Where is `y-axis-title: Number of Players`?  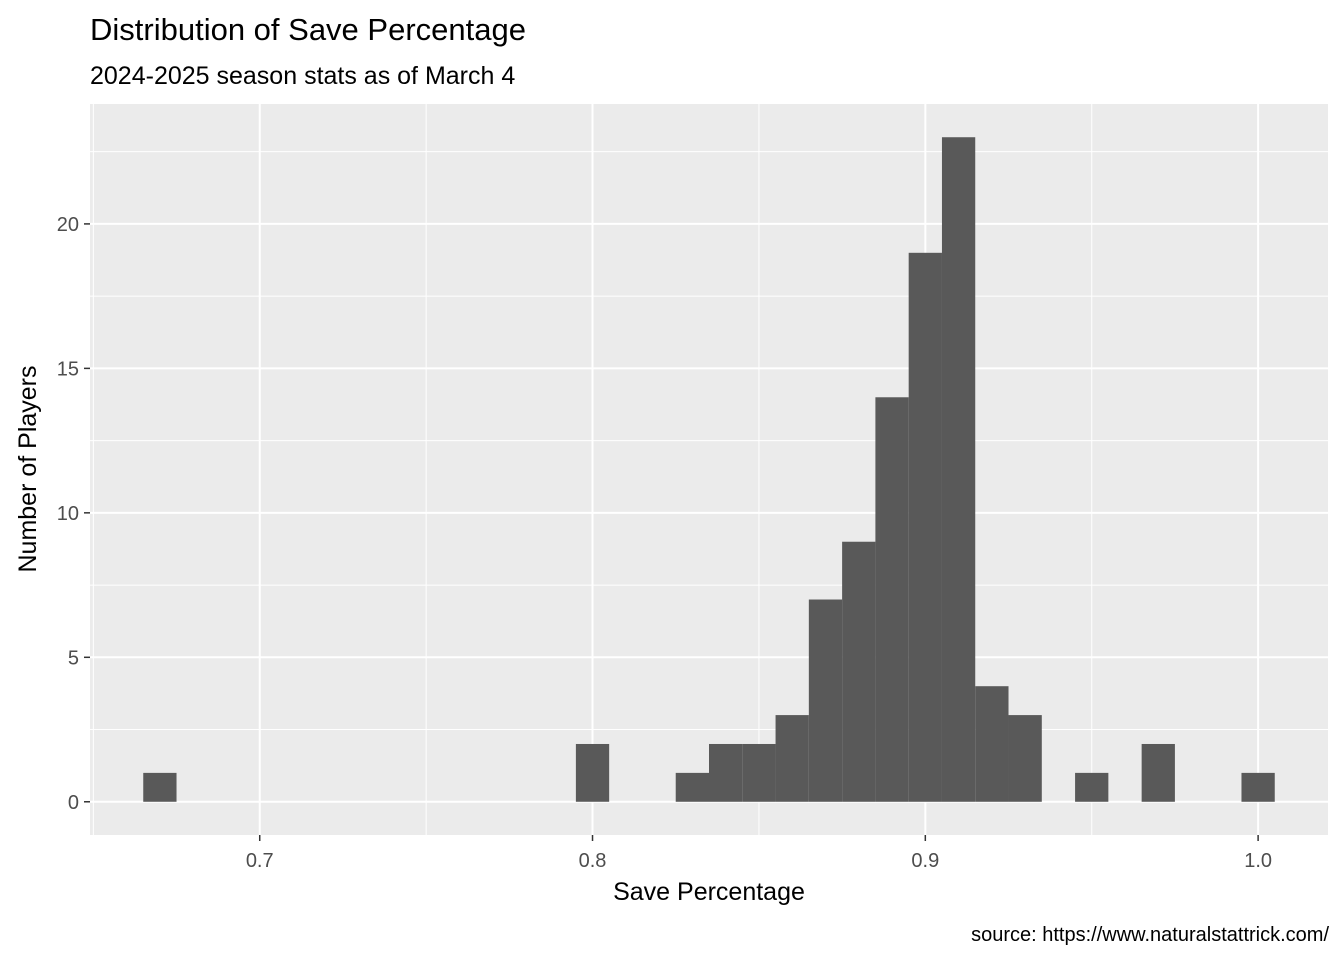 y-axis-title: Number of Players is located at coordinates (28, 468).